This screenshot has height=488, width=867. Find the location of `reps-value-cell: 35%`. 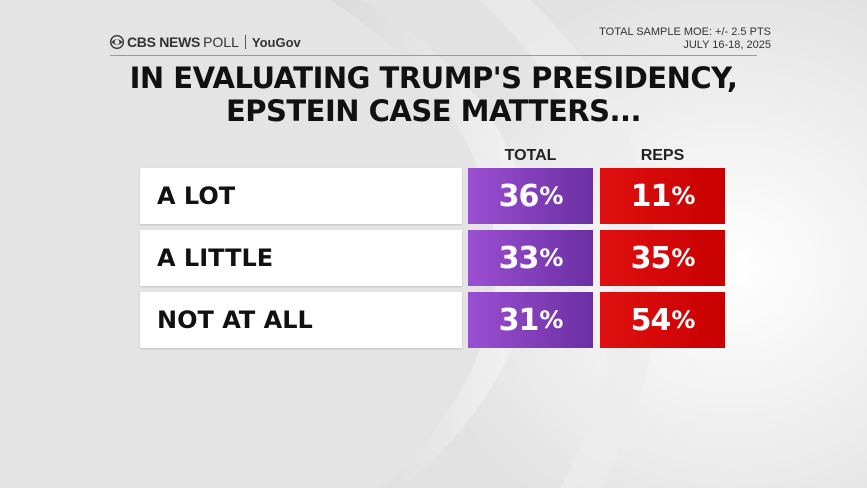

reps-value-cell: 35% is located at coordinates (662, 258).